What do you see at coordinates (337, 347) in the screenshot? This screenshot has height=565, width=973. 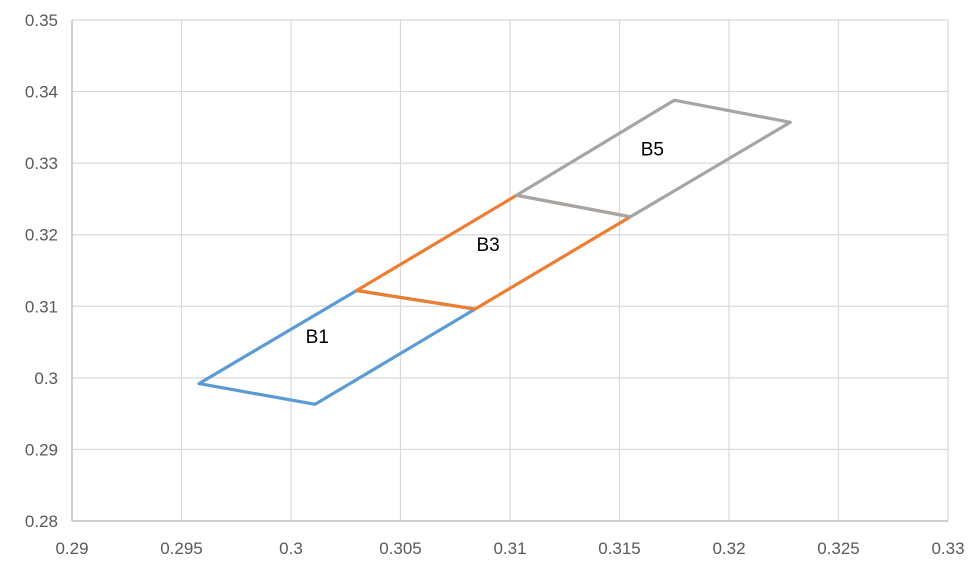 I see `series-b1-outline` at bounding box center [337, 347].